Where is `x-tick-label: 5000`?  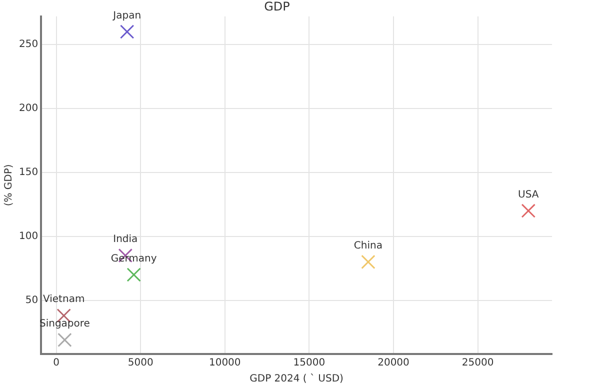 x-tick-label: 5000 is located at coordinates (141, 363).